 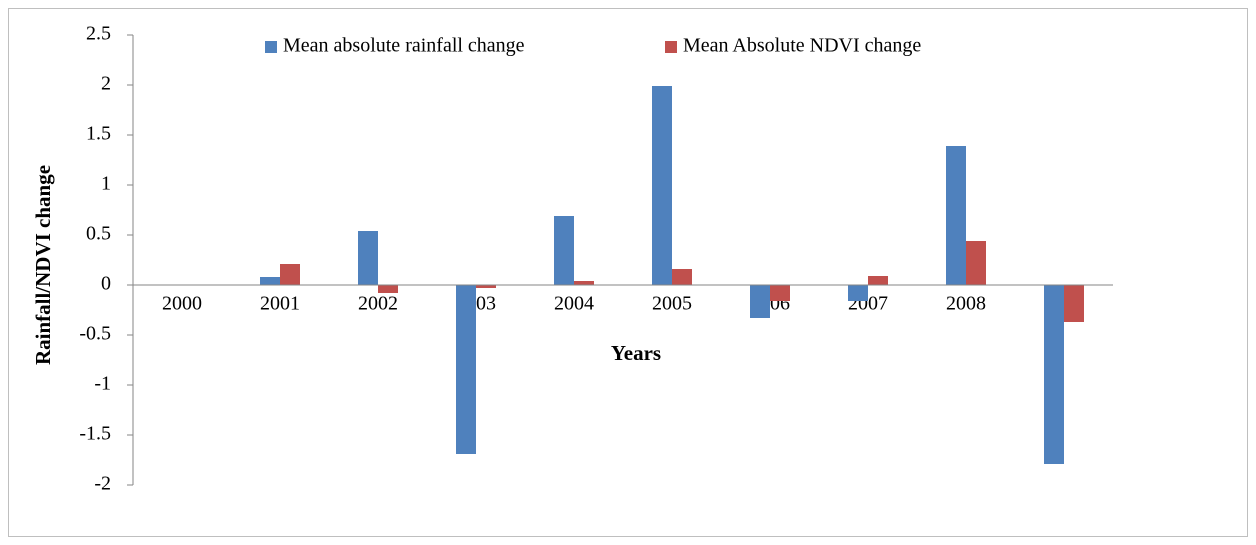 I want to click on y-tick-label: -1.5, so click(x=95, y=434).